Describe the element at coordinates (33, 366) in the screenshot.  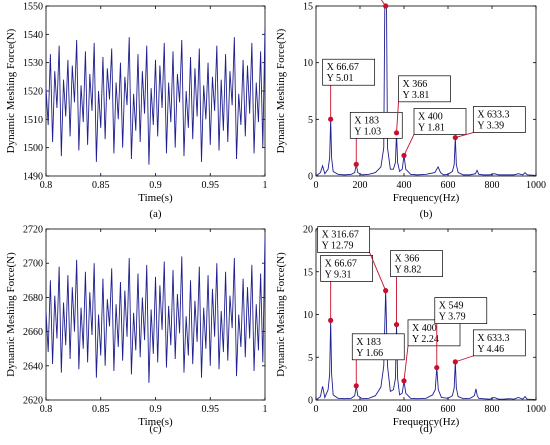
I see `y-tick-label: 2640` at that location.